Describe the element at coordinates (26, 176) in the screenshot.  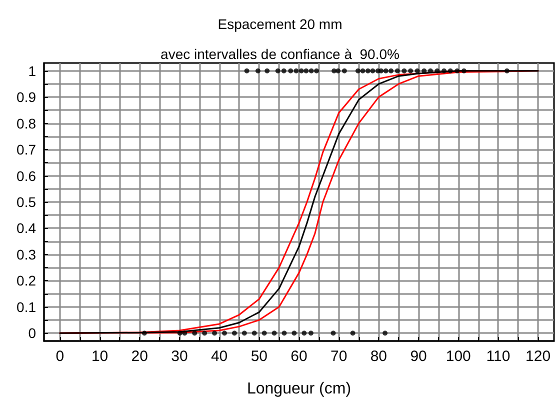
I see `y-tick-label: 0.6` at that location.